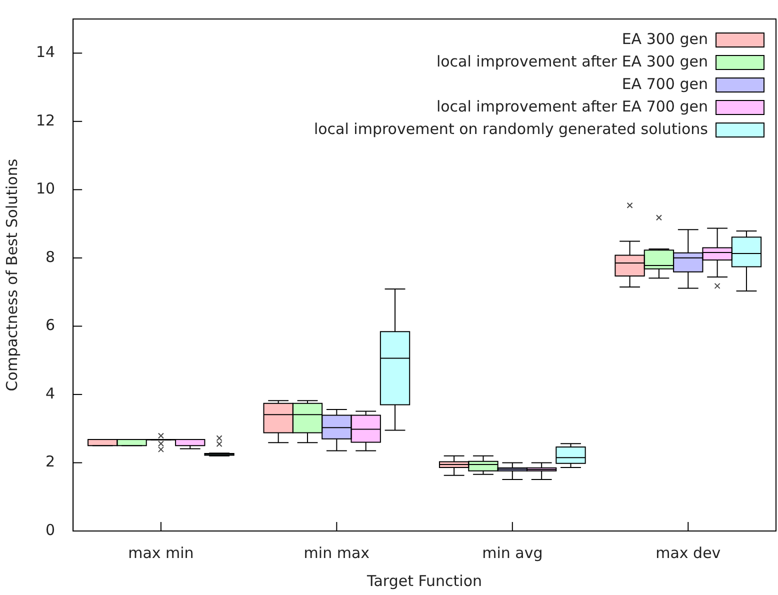  I want to click on x-tick-label: max min, so click(161, 553).